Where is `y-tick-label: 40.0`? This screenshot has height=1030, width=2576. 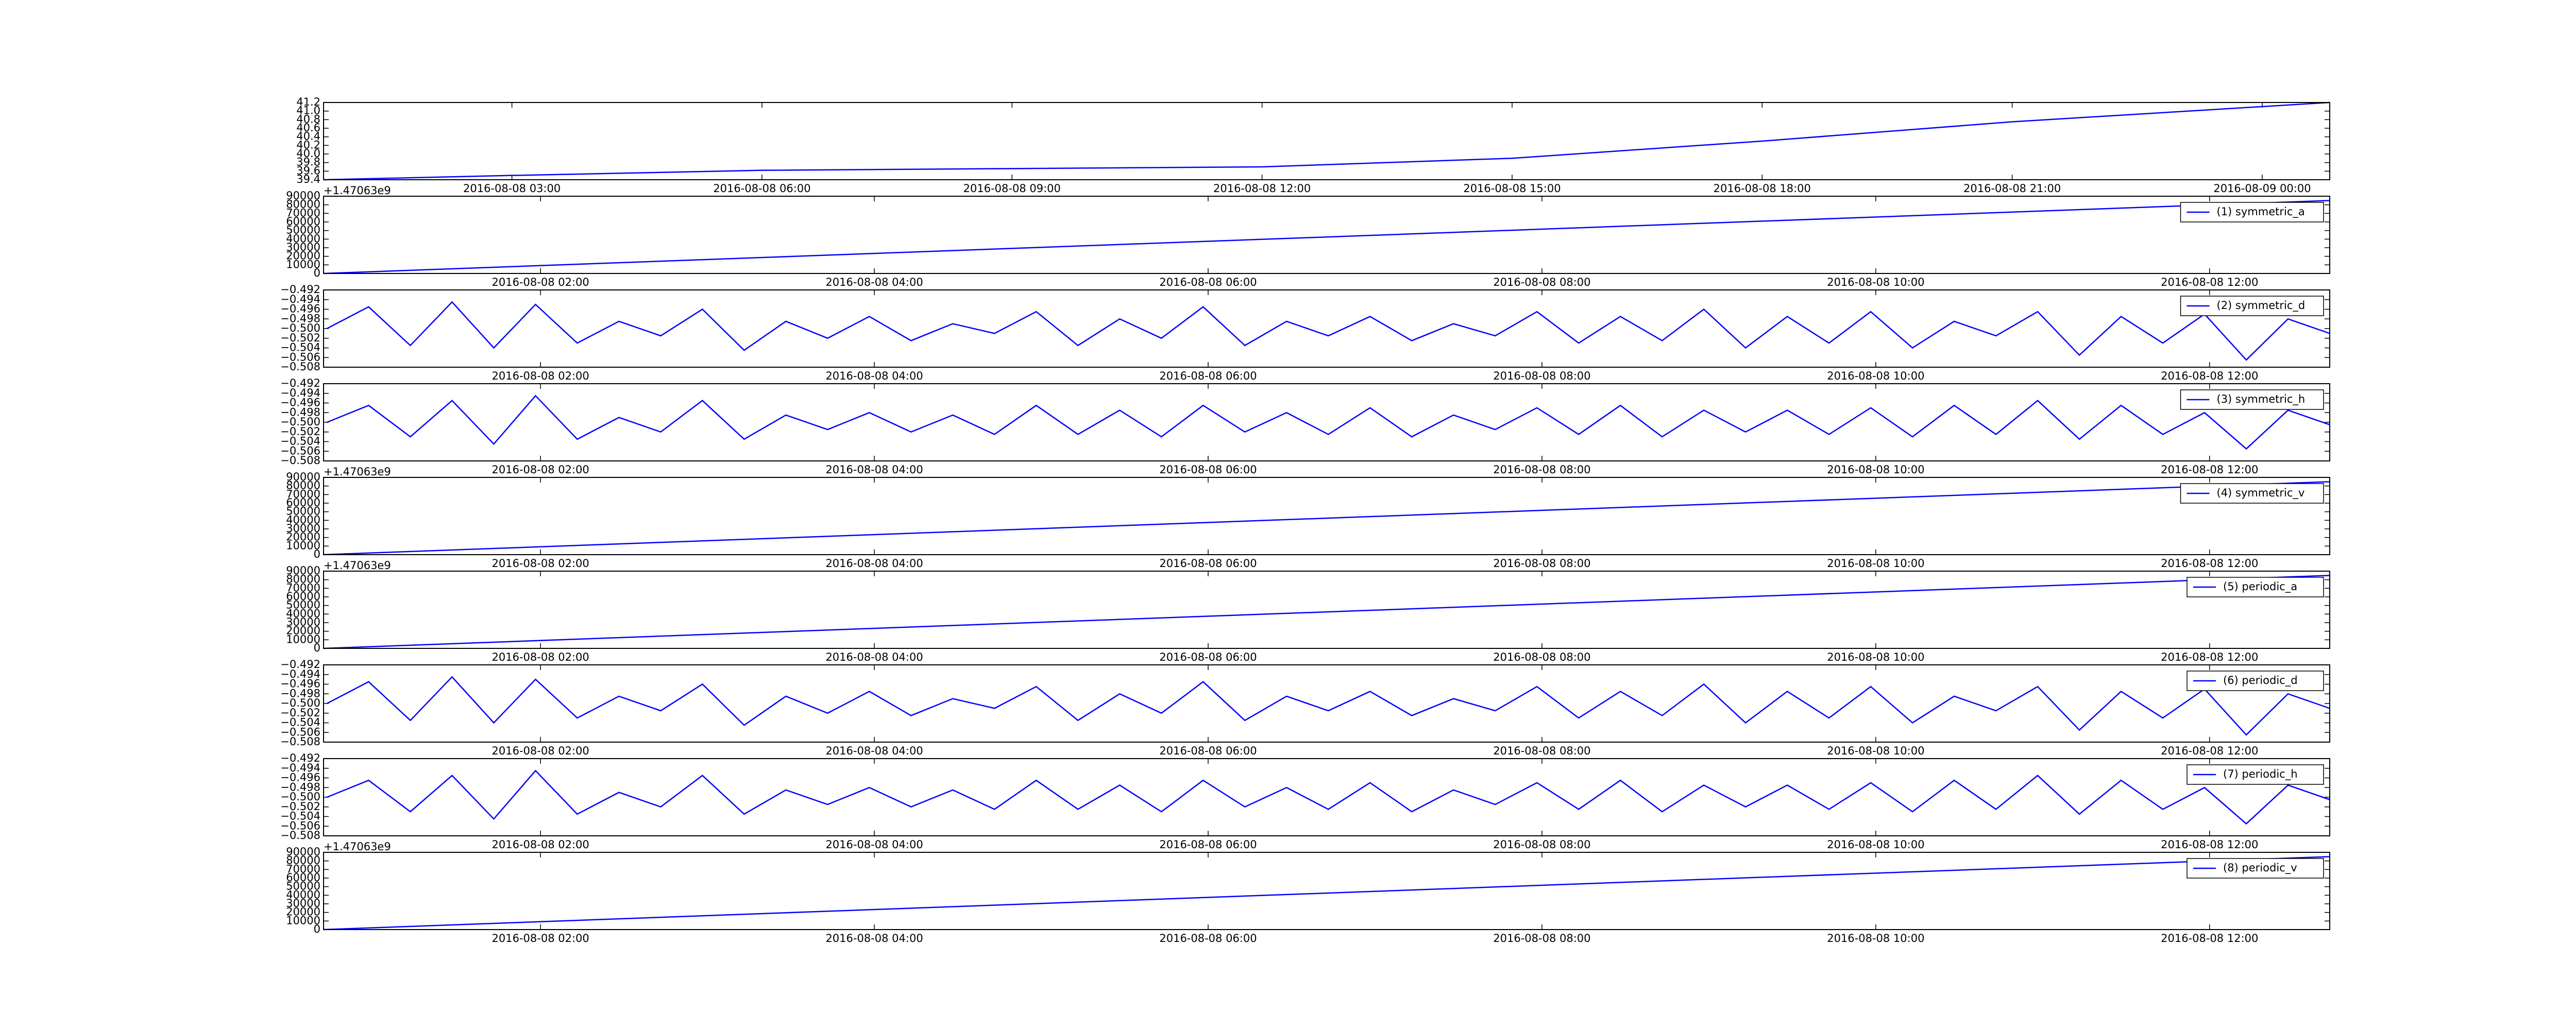 y-tick-label: 40.0 is located at coordinates (308, 153).